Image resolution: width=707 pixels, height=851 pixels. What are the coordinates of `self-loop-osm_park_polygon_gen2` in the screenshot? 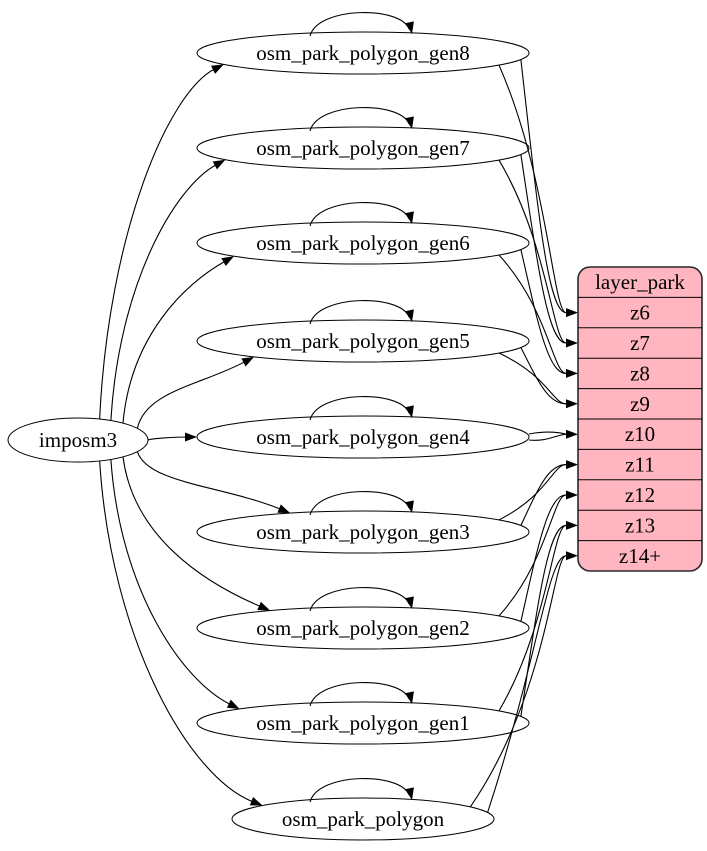 It's located at (359, 599).